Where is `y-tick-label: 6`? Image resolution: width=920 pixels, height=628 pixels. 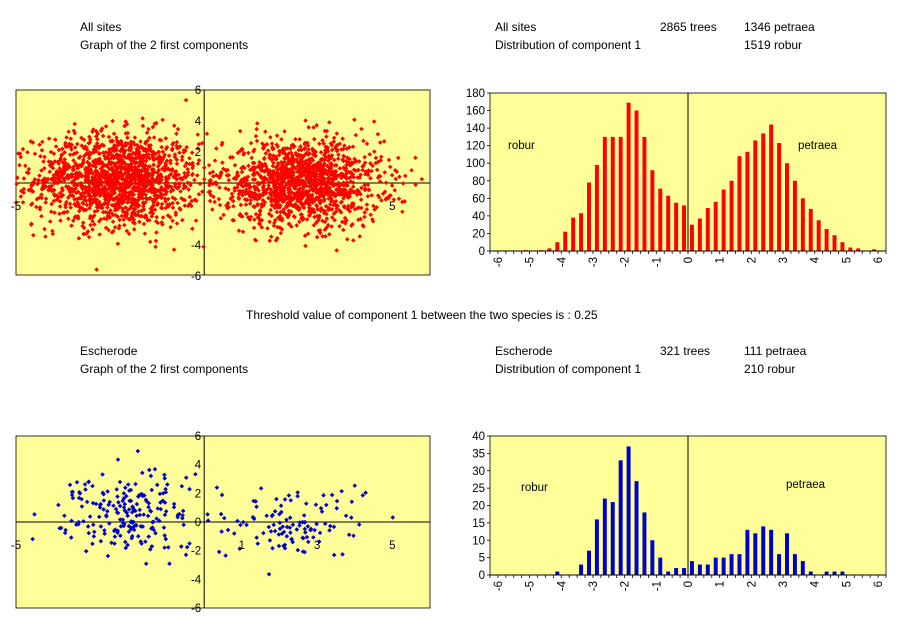
y-tick-label: 6 is located at coordinates (198, 91).